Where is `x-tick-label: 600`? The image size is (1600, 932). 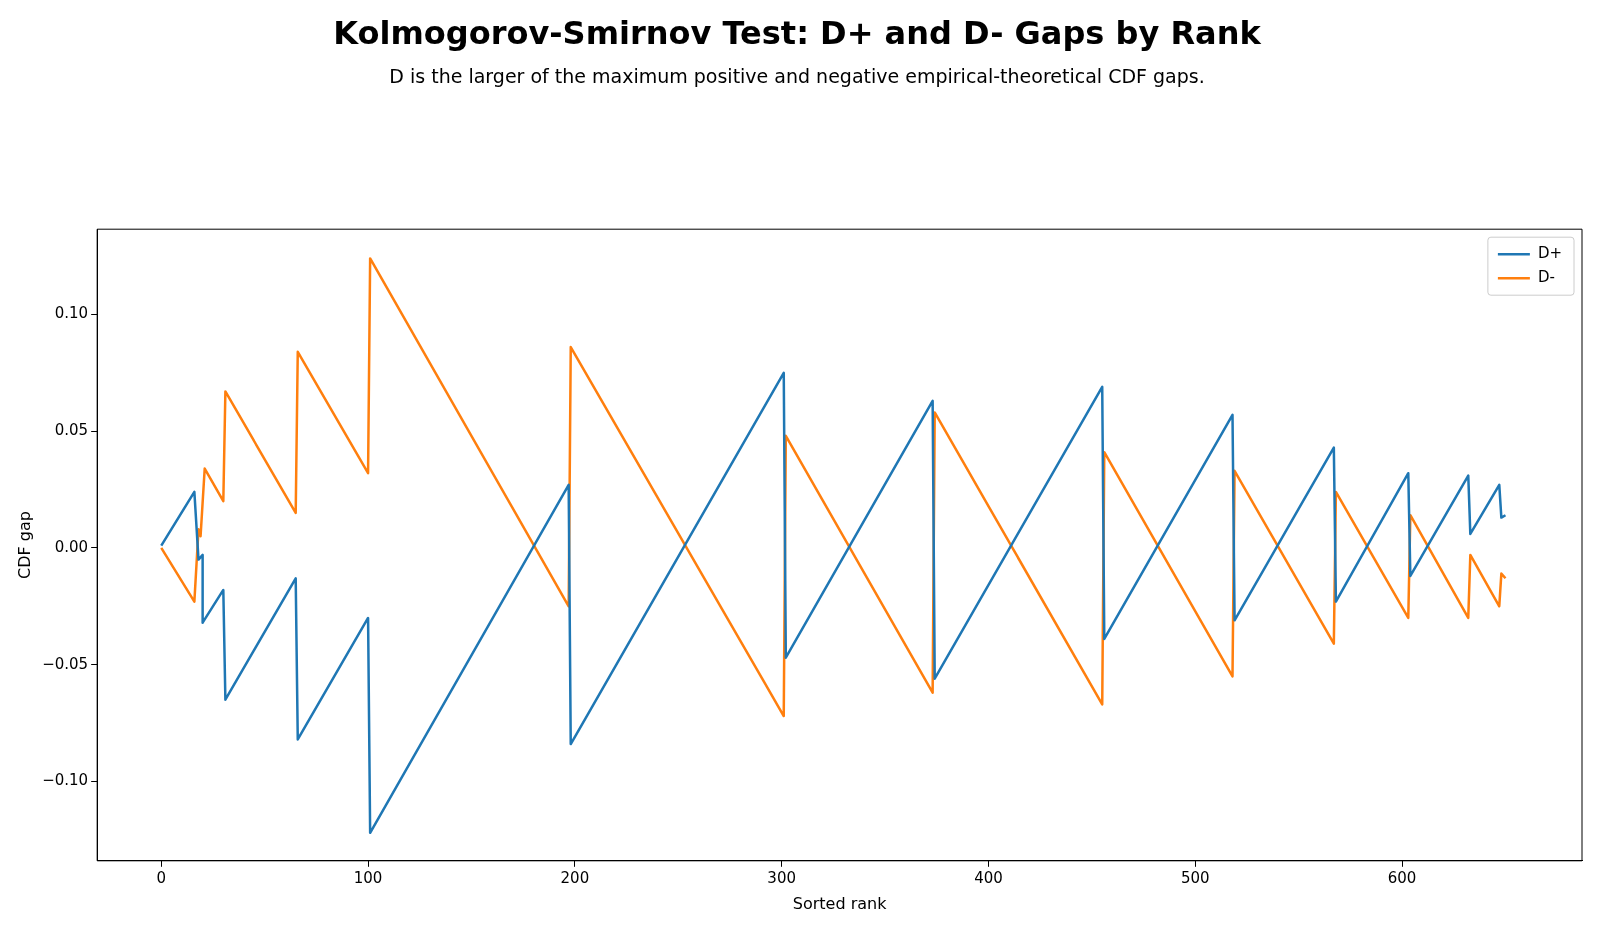 x-tick-label: 600 is located at coordinates (1402, 877).